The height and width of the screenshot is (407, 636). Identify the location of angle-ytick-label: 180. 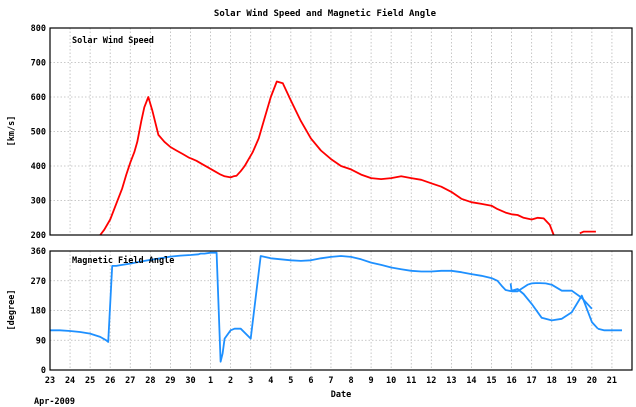
(38, 312).